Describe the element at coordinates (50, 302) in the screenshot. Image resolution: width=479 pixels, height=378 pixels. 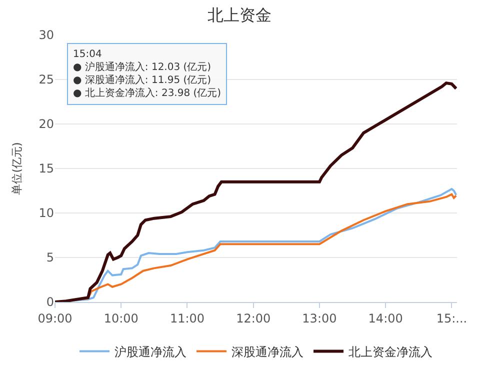
I see `y-tick-label: 0` at that location.